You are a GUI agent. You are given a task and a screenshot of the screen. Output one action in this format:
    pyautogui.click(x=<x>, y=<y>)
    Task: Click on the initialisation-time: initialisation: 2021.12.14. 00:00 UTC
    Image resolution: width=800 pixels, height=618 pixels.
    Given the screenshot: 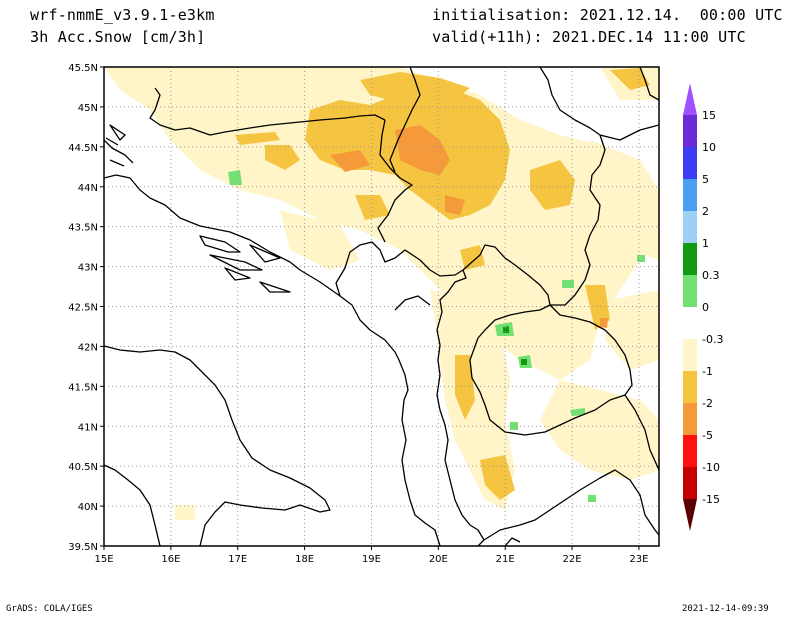 What is the action you would take?
    pyautogui.click(x=607, y=15)
    